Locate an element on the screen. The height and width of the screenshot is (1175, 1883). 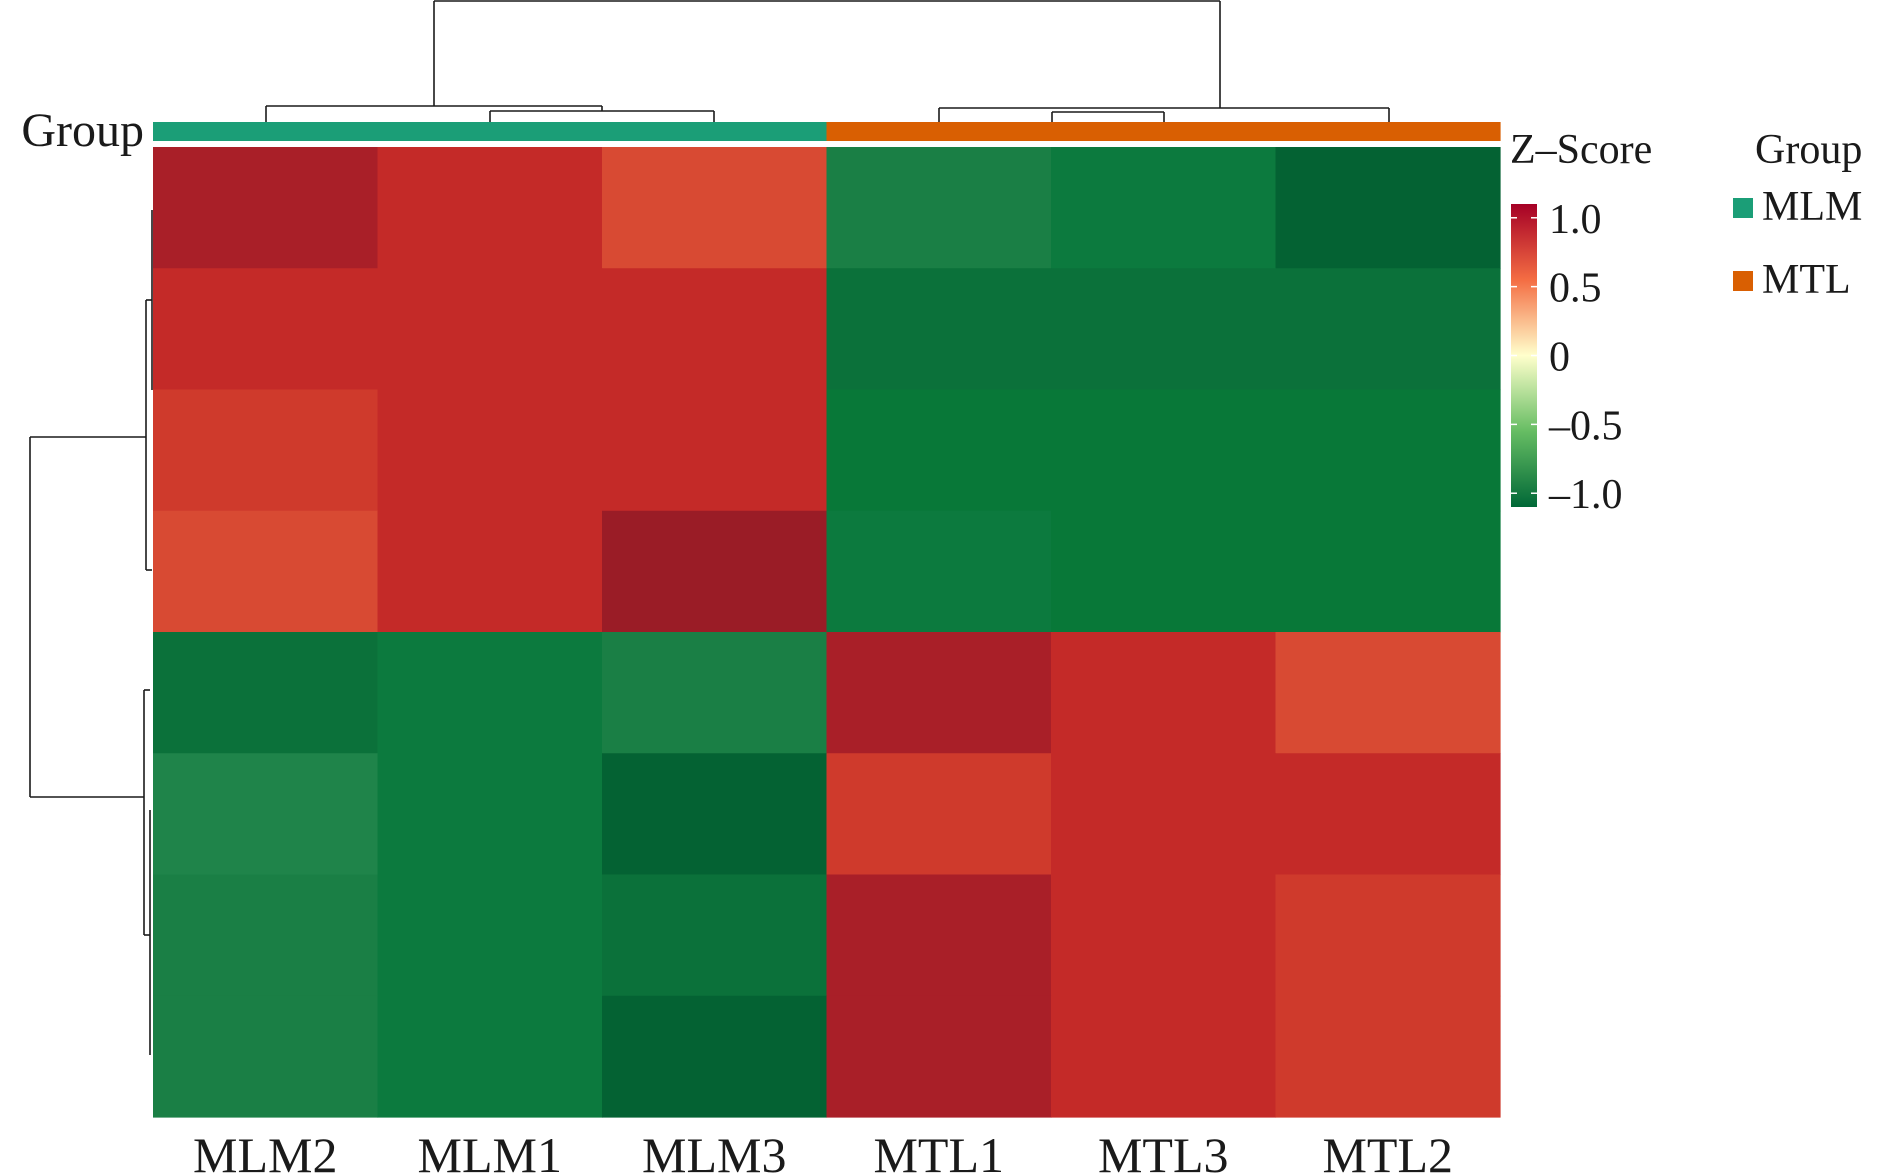
colorbar-title: Z–Score is located at coordinates (1581, 150).